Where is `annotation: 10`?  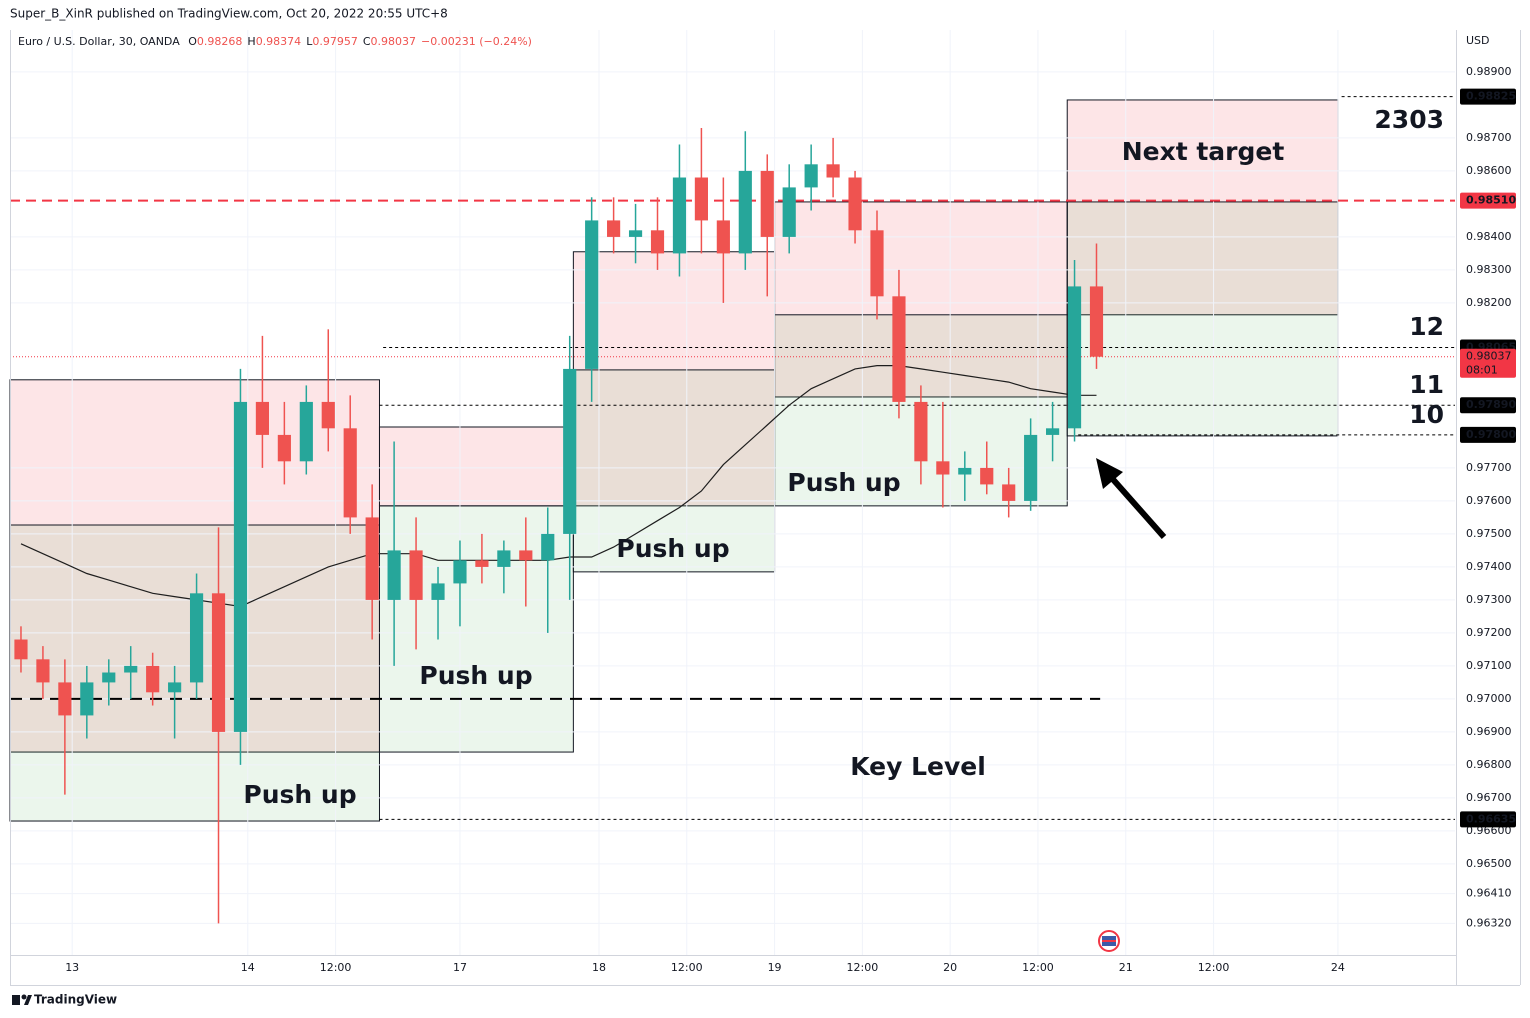
annotation: 10 is located at coordinates (1426, 414).